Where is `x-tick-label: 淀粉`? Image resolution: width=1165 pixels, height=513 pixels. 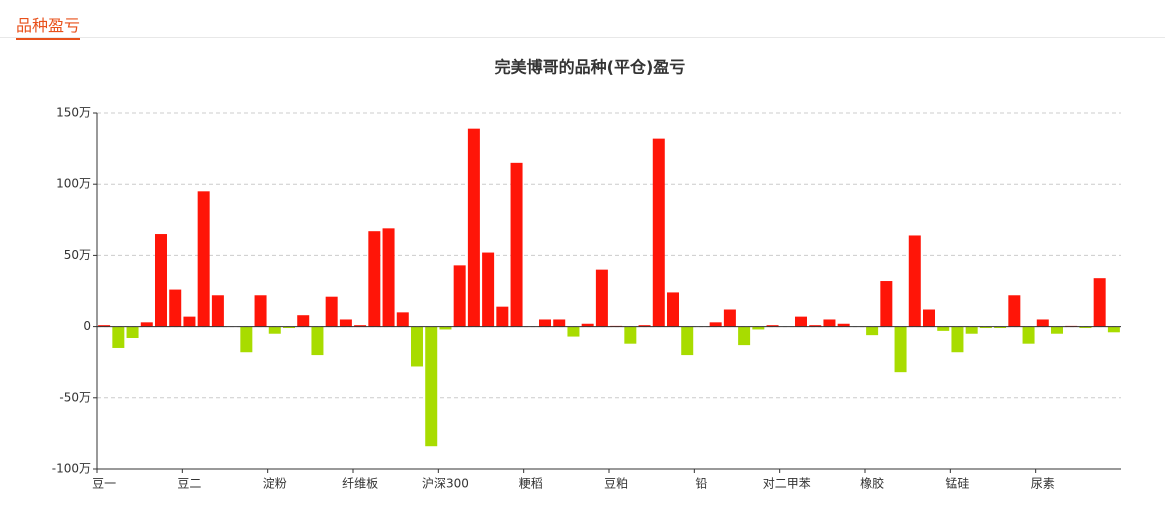 x-tick-label: 淀粉 is located at coordinates (275, 484).